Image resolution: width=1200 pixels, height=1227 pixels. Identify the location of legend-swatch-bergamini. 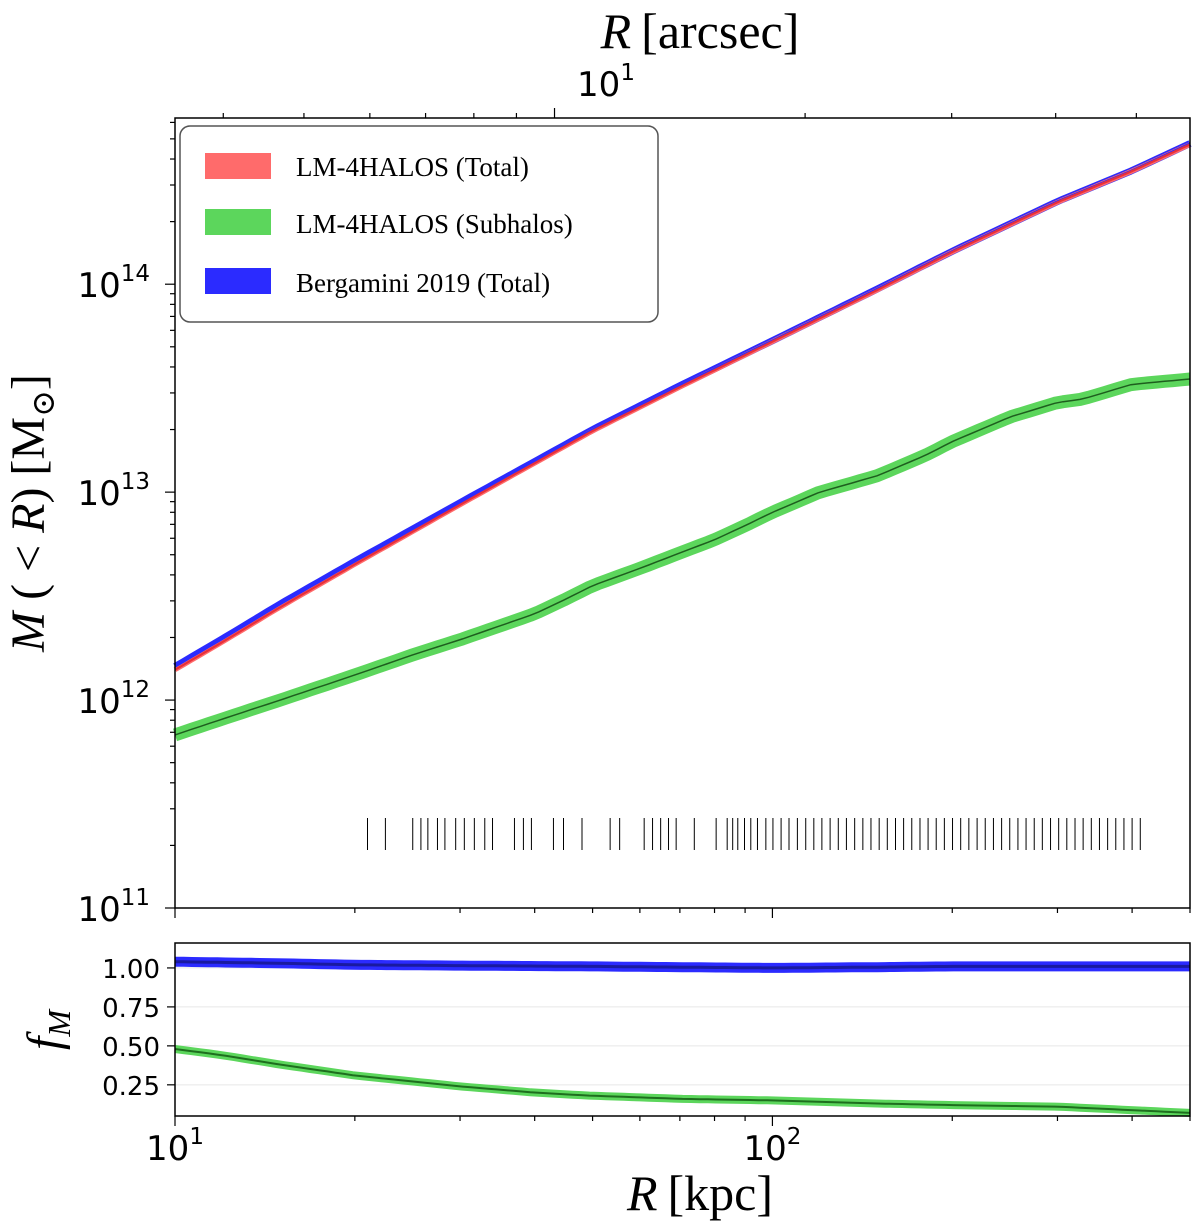
(238, 281).